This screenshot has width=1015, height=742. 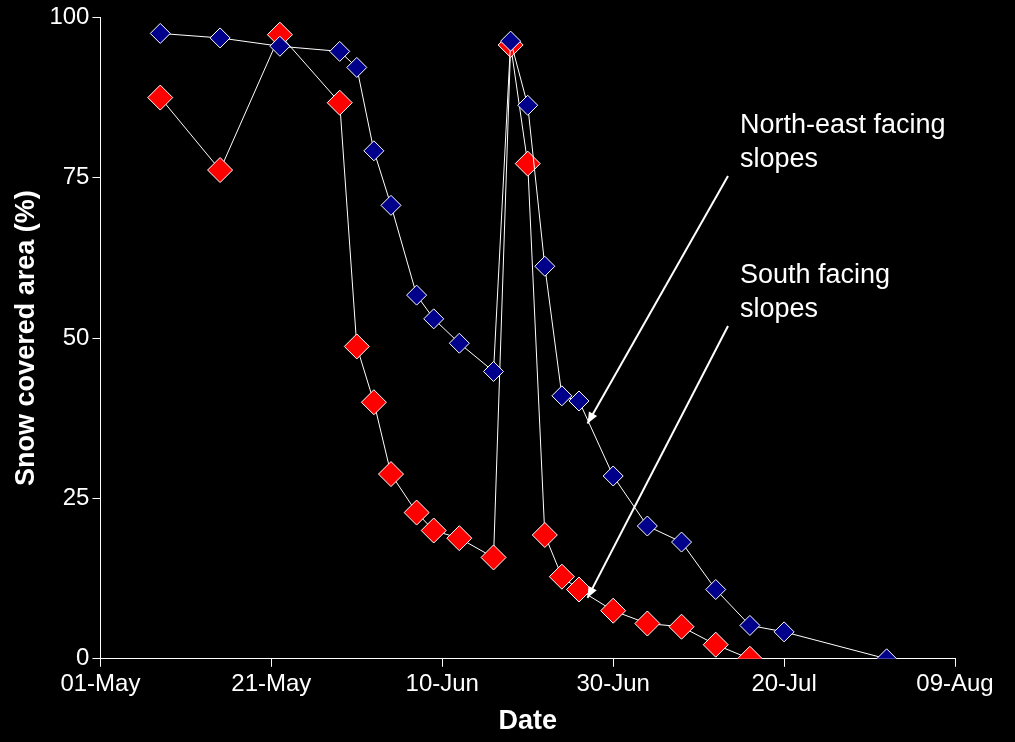 What do you see at coordinates (843, 140) in the screenshot?
I see `annotation: North-east facing slopes` at bounding box center [843, 140].